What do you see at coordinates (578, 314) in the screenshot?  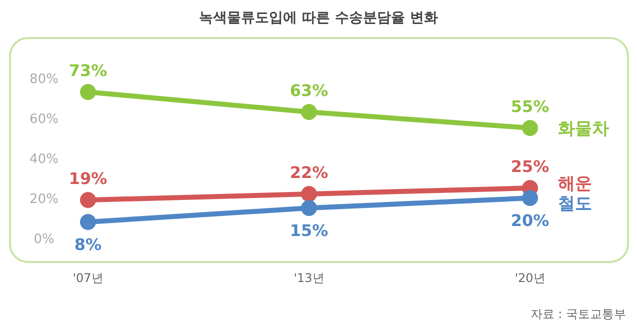 I see `text: 자료 : 국토교통부` at bounding box center [578, 314].